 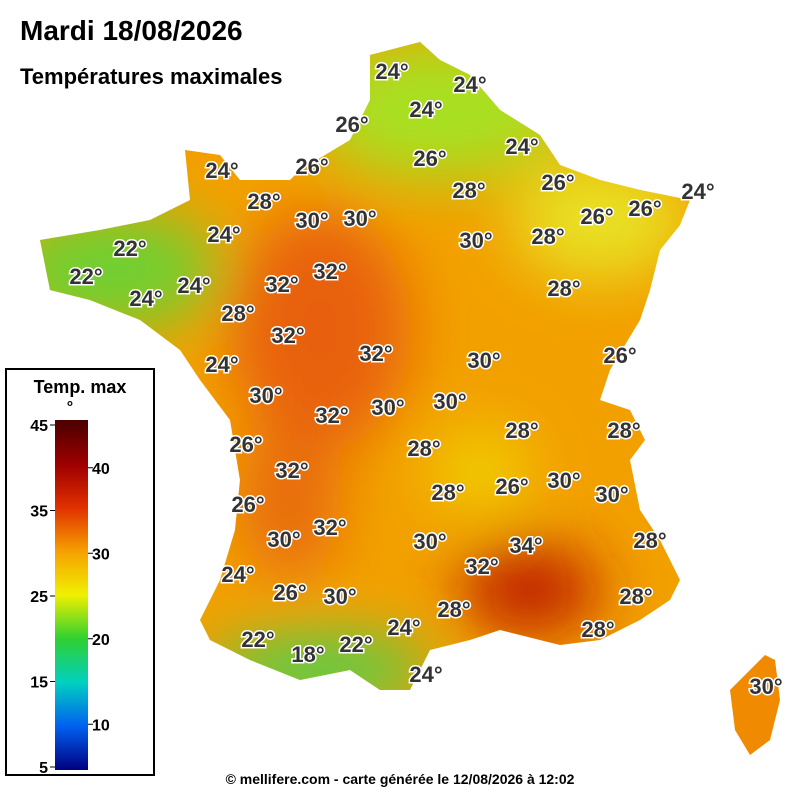 I want to click on legend-title: Temp. max, so click(x=80, y=387).